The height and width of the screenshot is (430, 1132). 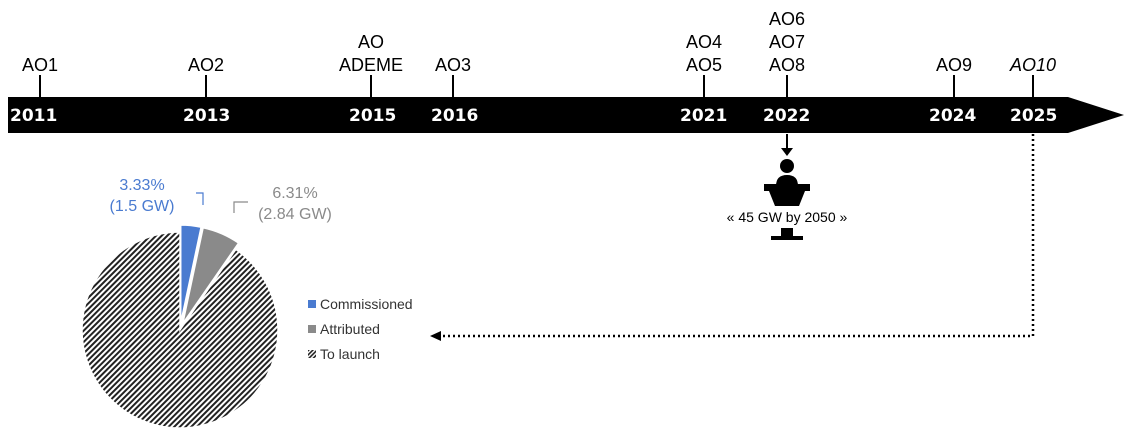 I want to click on timeline-event-label: AO10, so click(x=1032, y=65).